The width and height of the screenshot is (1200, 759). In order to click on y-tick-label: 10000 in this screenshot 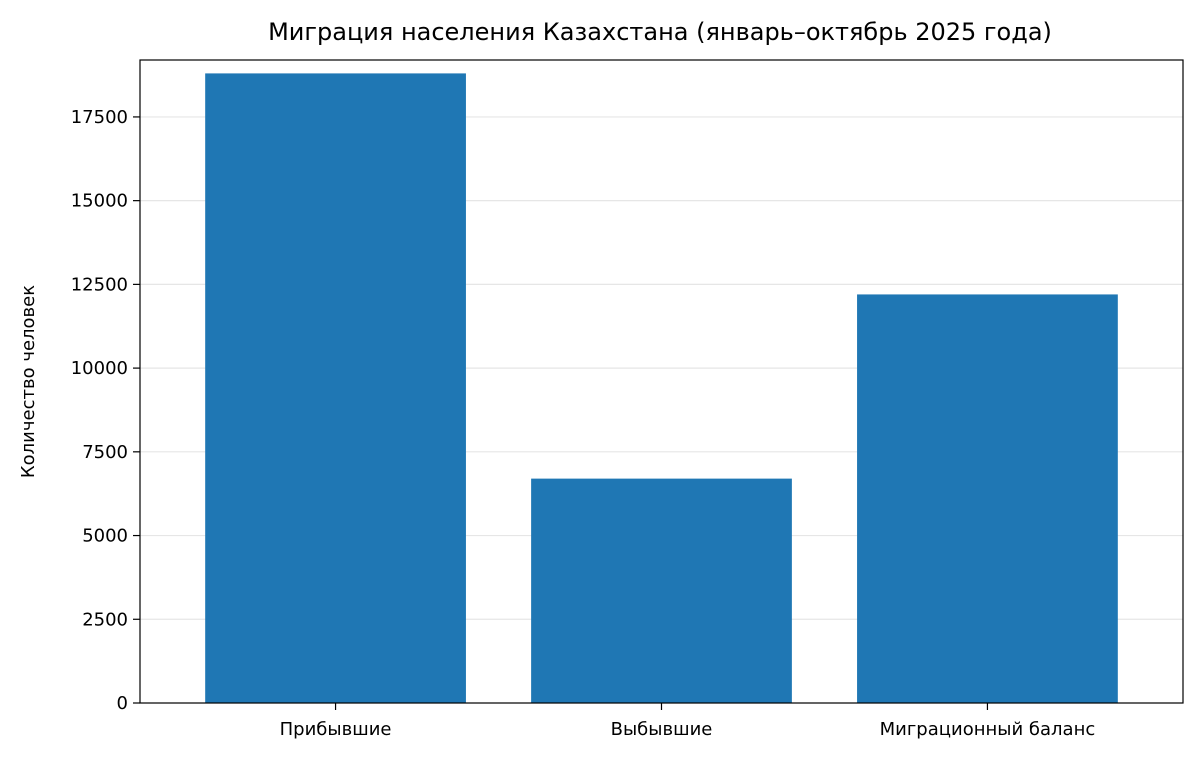, I will do `click(99, 368)`.